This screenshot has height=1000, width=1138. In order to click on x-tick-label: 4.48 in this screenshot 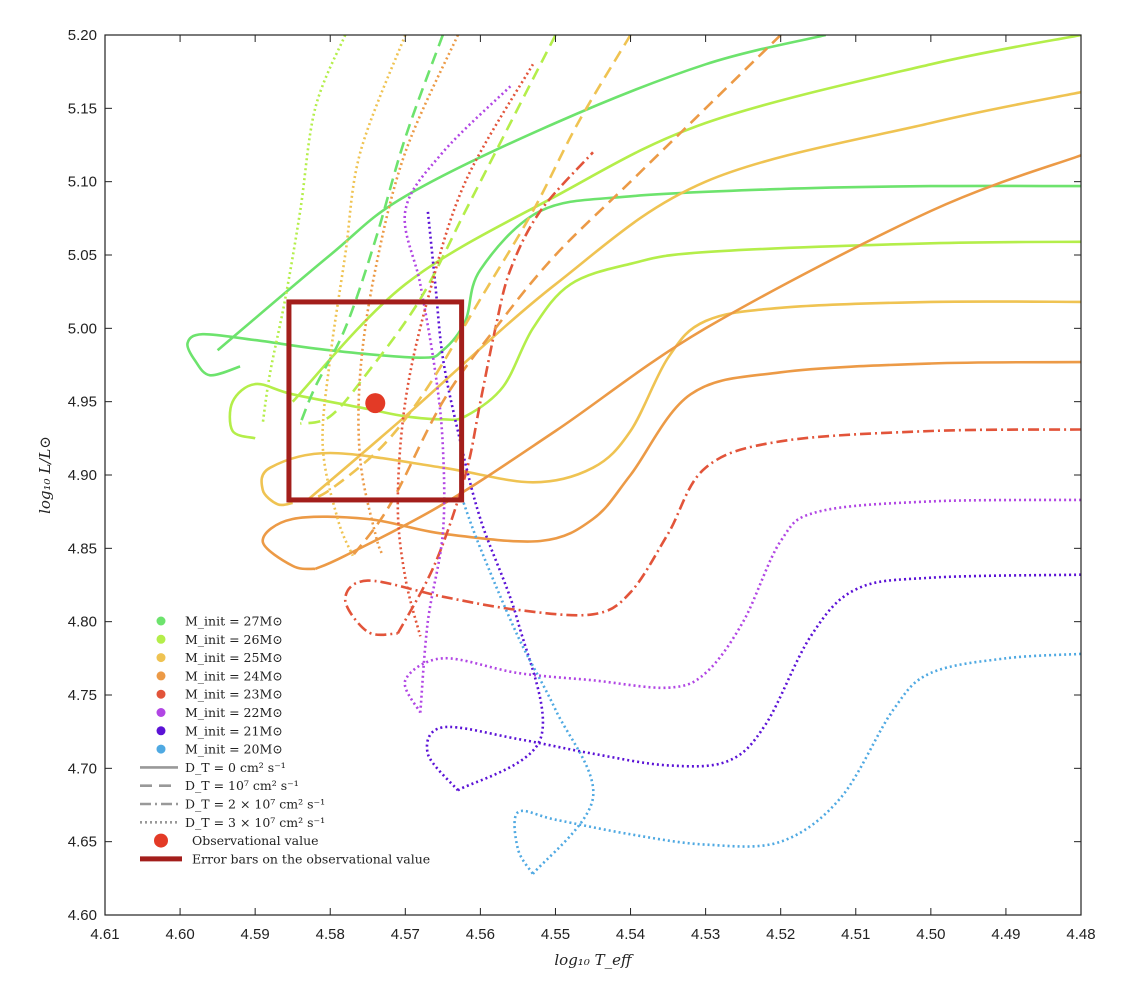, I will do `click(1080, 934)`.